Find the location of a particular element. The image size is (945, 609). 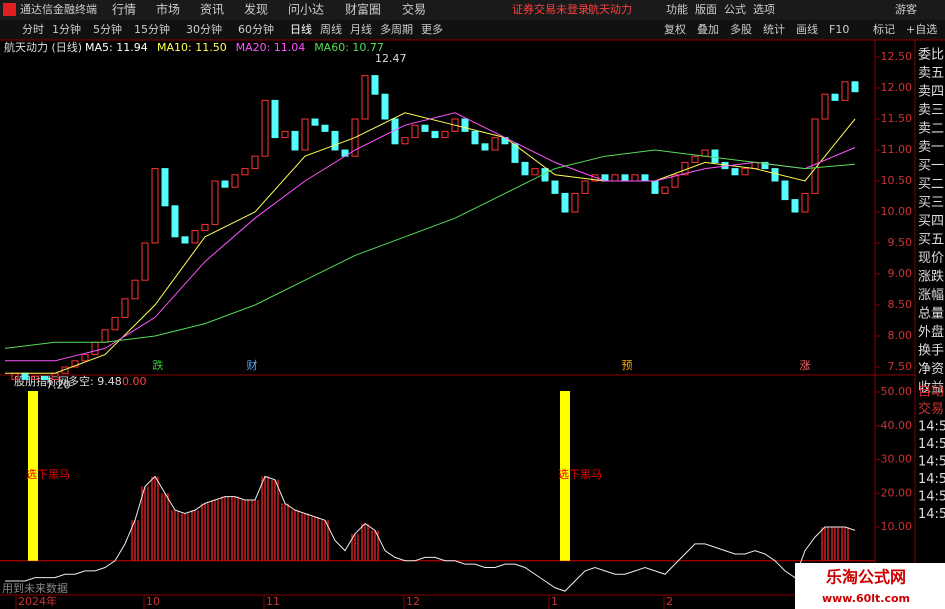

menu-item: 发现 is located at coordinates (256, 9).